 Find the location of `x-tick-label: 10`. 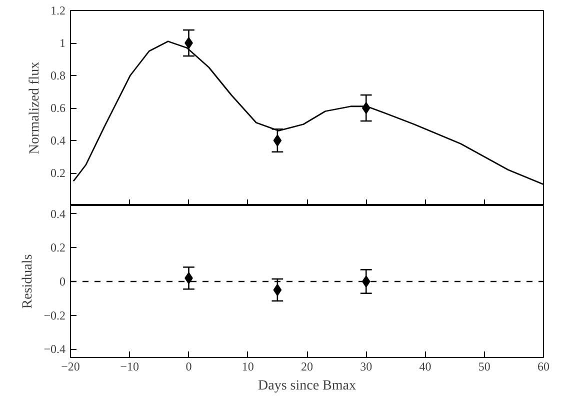

x-tick-label: 10 is located at coordinates (248, 367).